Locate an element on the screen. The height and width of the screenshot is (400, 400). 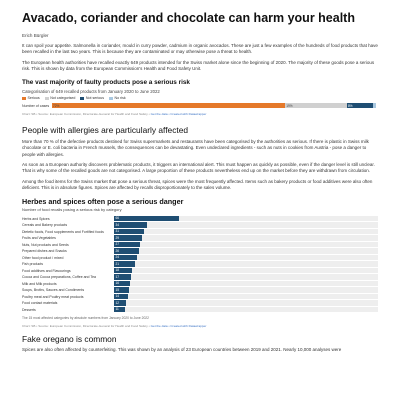
bar-row: Milk and Milk products 16 is located at coordinates (200, 283).